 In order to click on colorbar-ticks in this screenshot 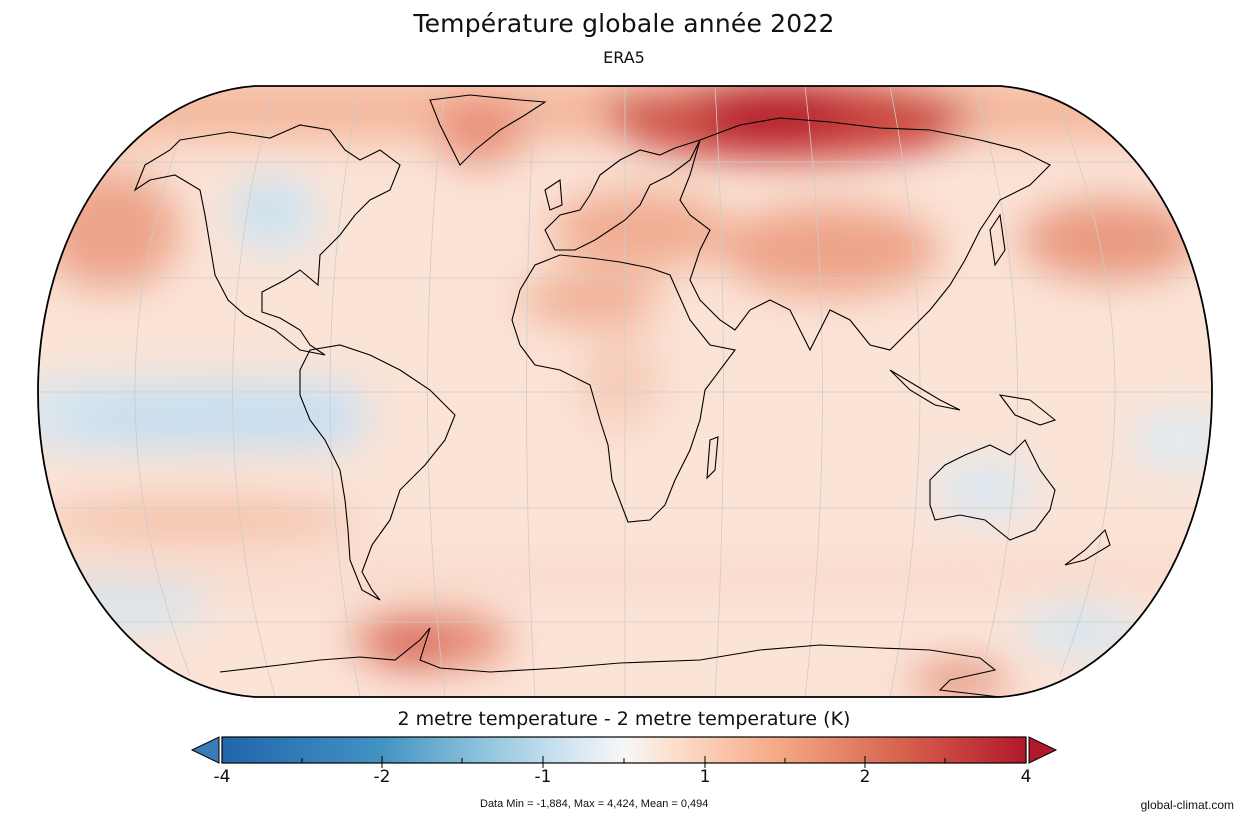, I will do `click(623, 762)`.